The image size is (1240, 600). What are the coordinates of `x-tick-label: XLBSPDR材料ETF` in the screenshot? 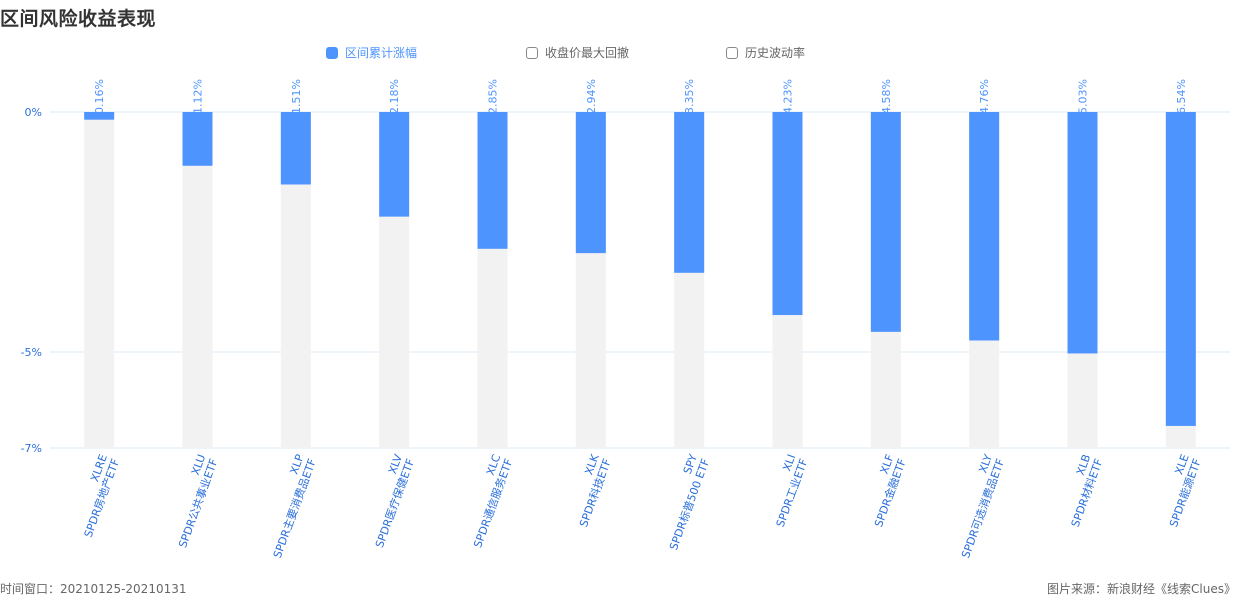 It's located at (1081, 491).